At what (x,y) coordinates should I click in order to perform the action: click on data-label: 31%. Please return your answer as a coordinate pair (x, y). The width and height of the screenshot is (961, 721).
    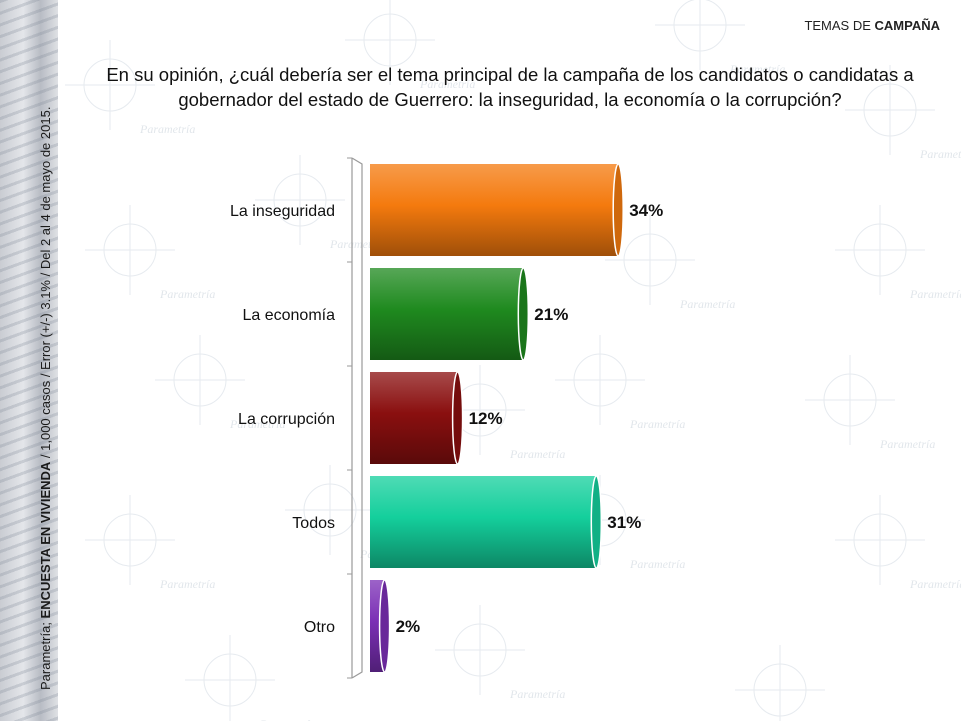
    Looking at the image, I should click on (624, 522).